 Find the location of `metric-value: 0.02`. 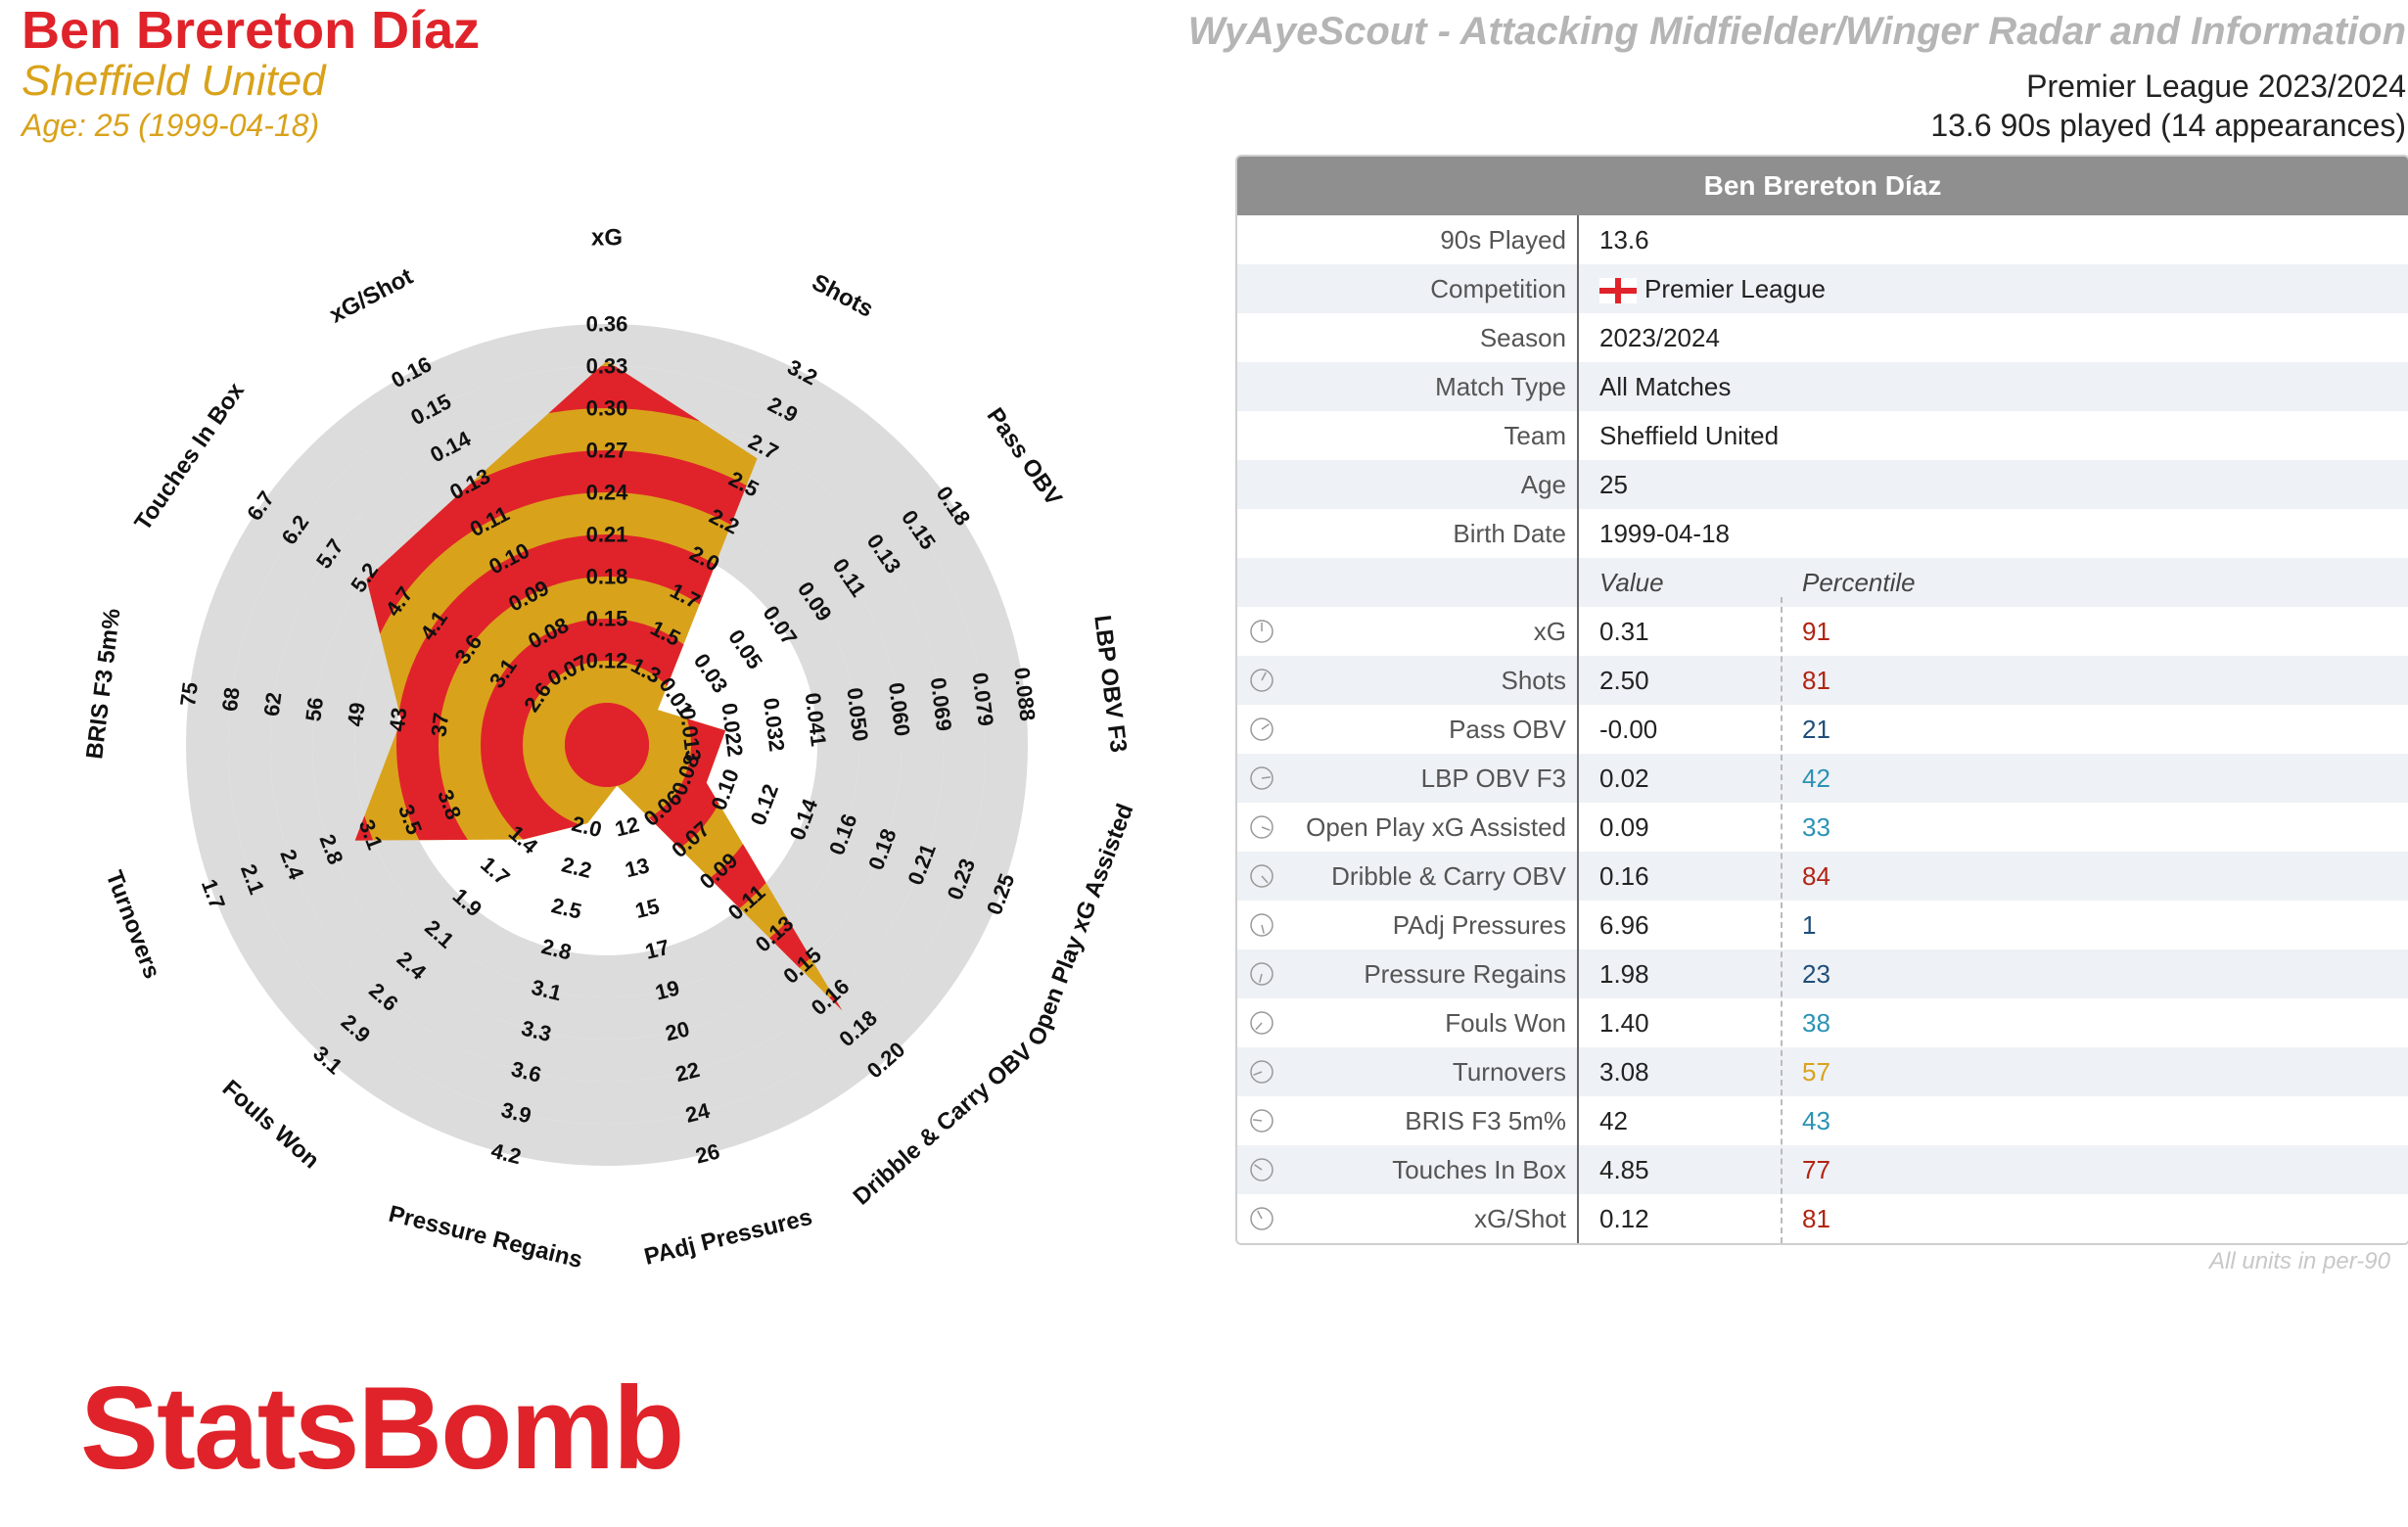

metric-value: 0.02 is located at coordinates (1624, 778).